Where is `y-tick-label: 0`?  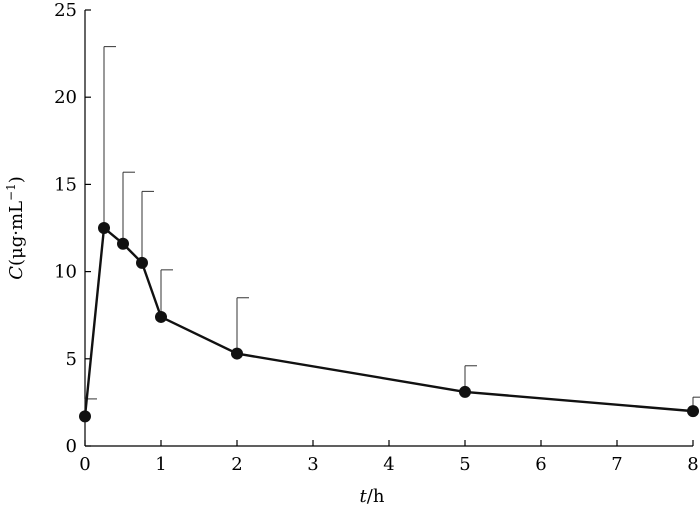
y-tick-label: 0 is located at coordinates (71, 446).